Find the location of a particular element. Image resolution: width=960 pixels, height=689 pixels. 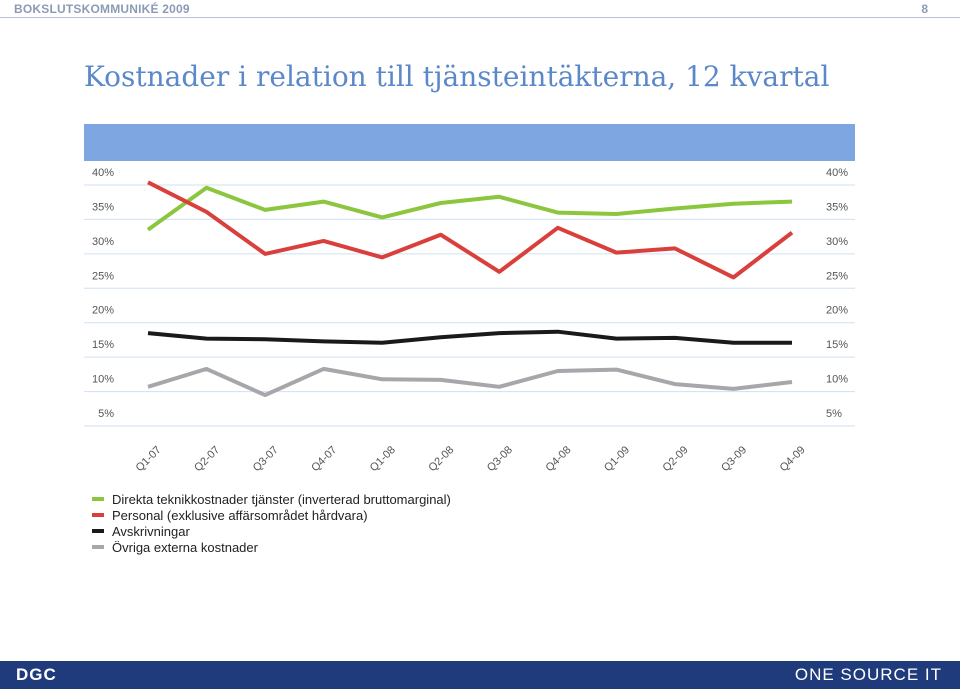

x-tick-label: Q1-09 is located at coordinates (617, 459).